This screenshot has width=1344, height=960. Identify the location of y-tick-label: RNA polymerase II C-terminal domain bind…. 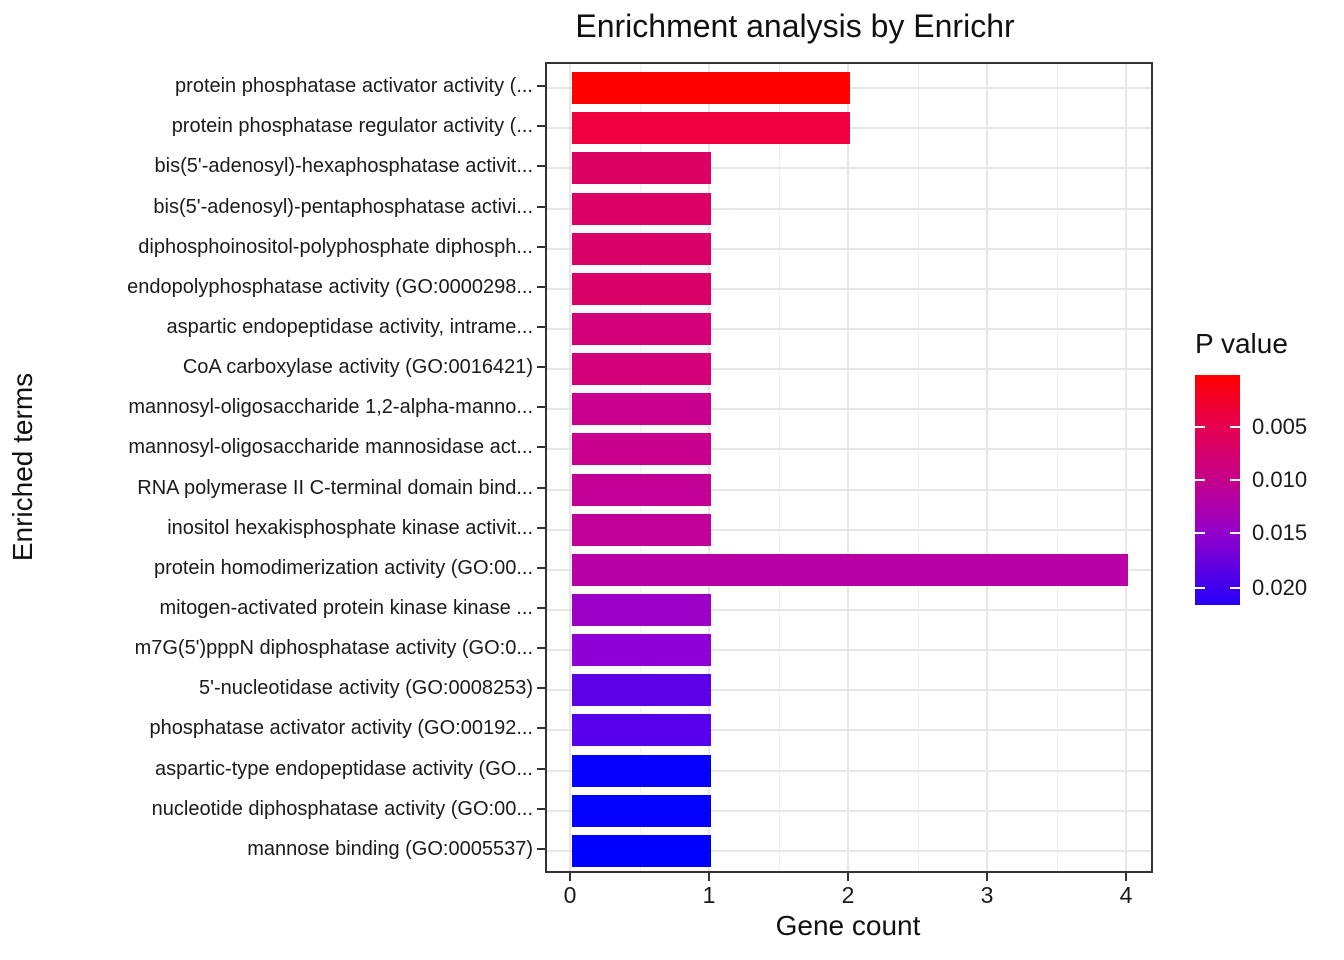
(335, 487).